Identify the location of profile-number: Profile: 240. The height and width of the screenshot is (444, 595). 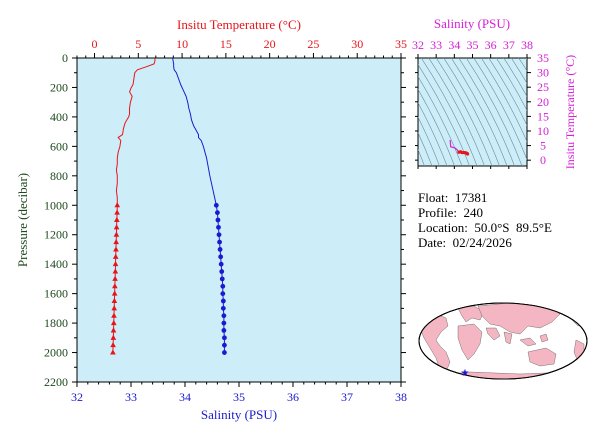
(485, 212).